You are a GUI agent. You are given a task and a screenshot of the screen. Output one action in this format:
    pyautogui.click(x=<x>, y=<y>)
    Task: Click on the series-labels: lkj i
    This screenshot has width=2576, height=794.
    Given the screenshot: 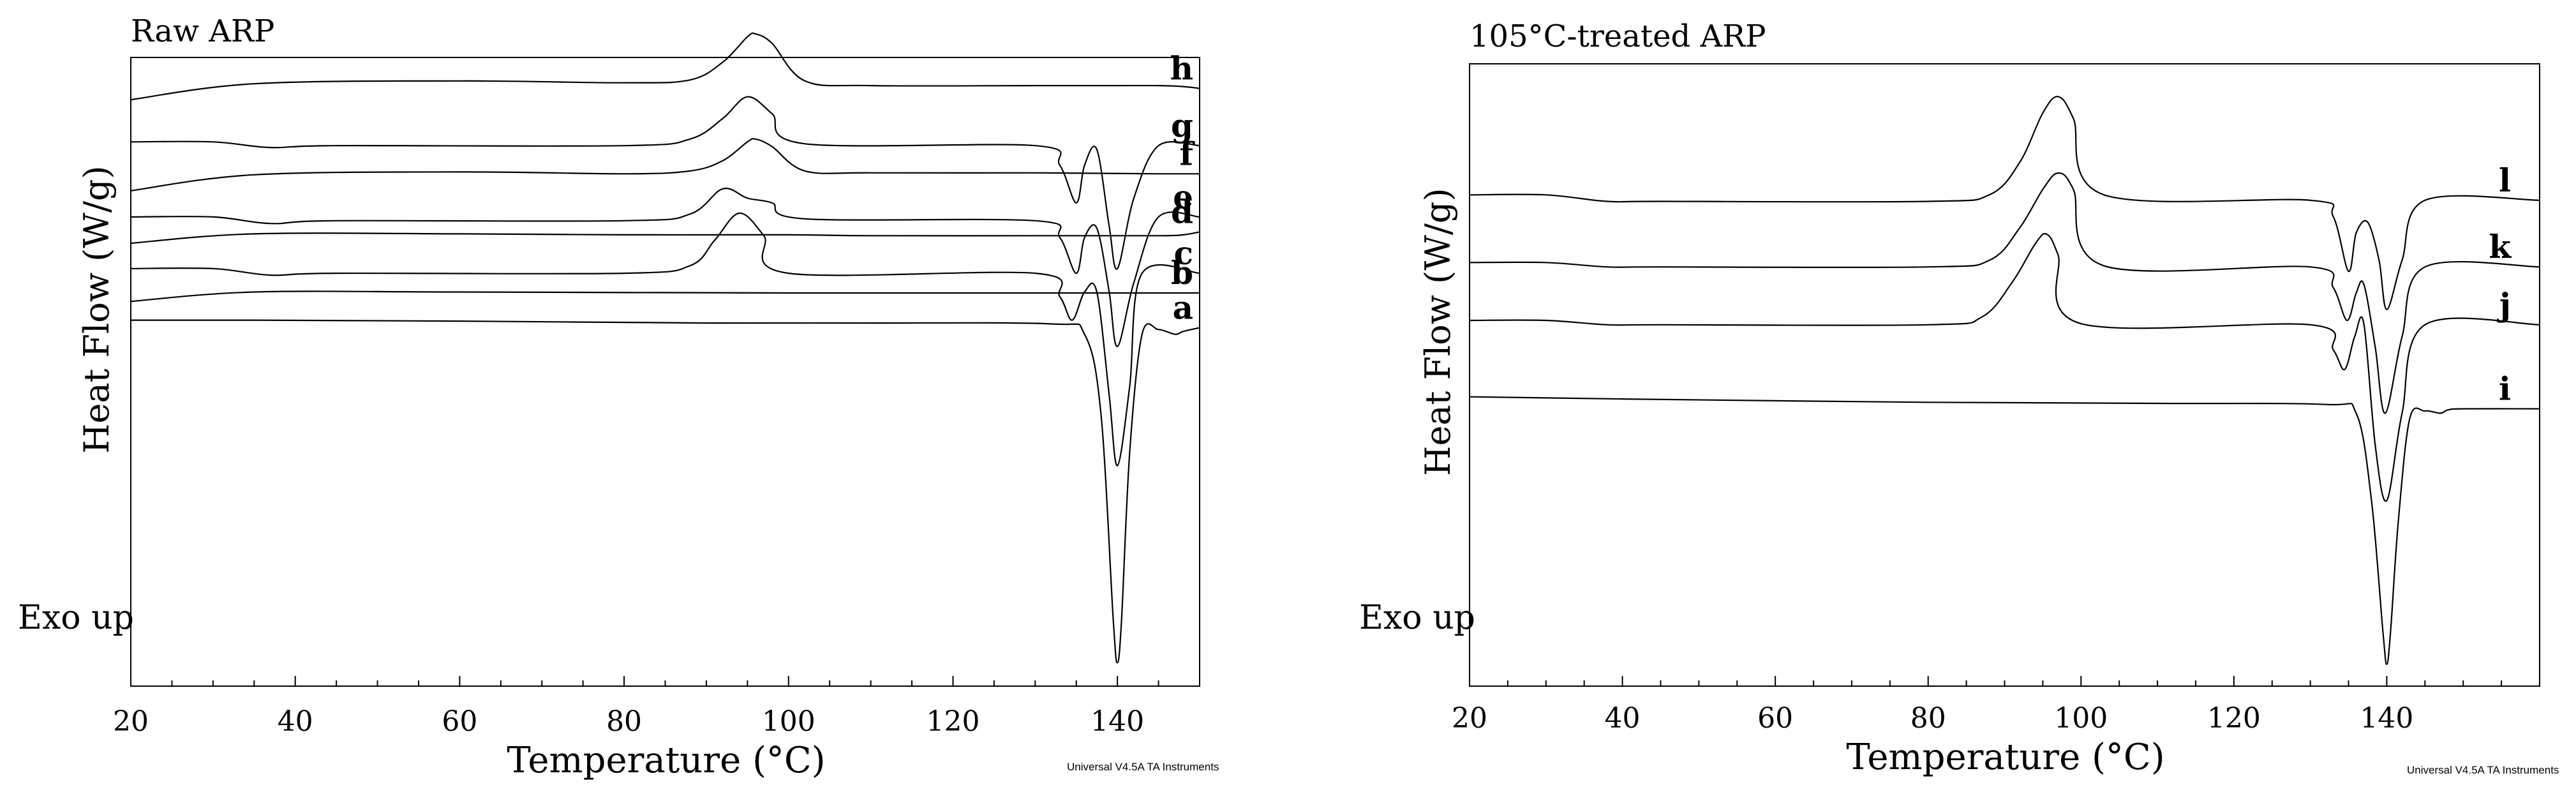 What is the action you would take?
    pyautogui.click(x=2500, y=284)
    